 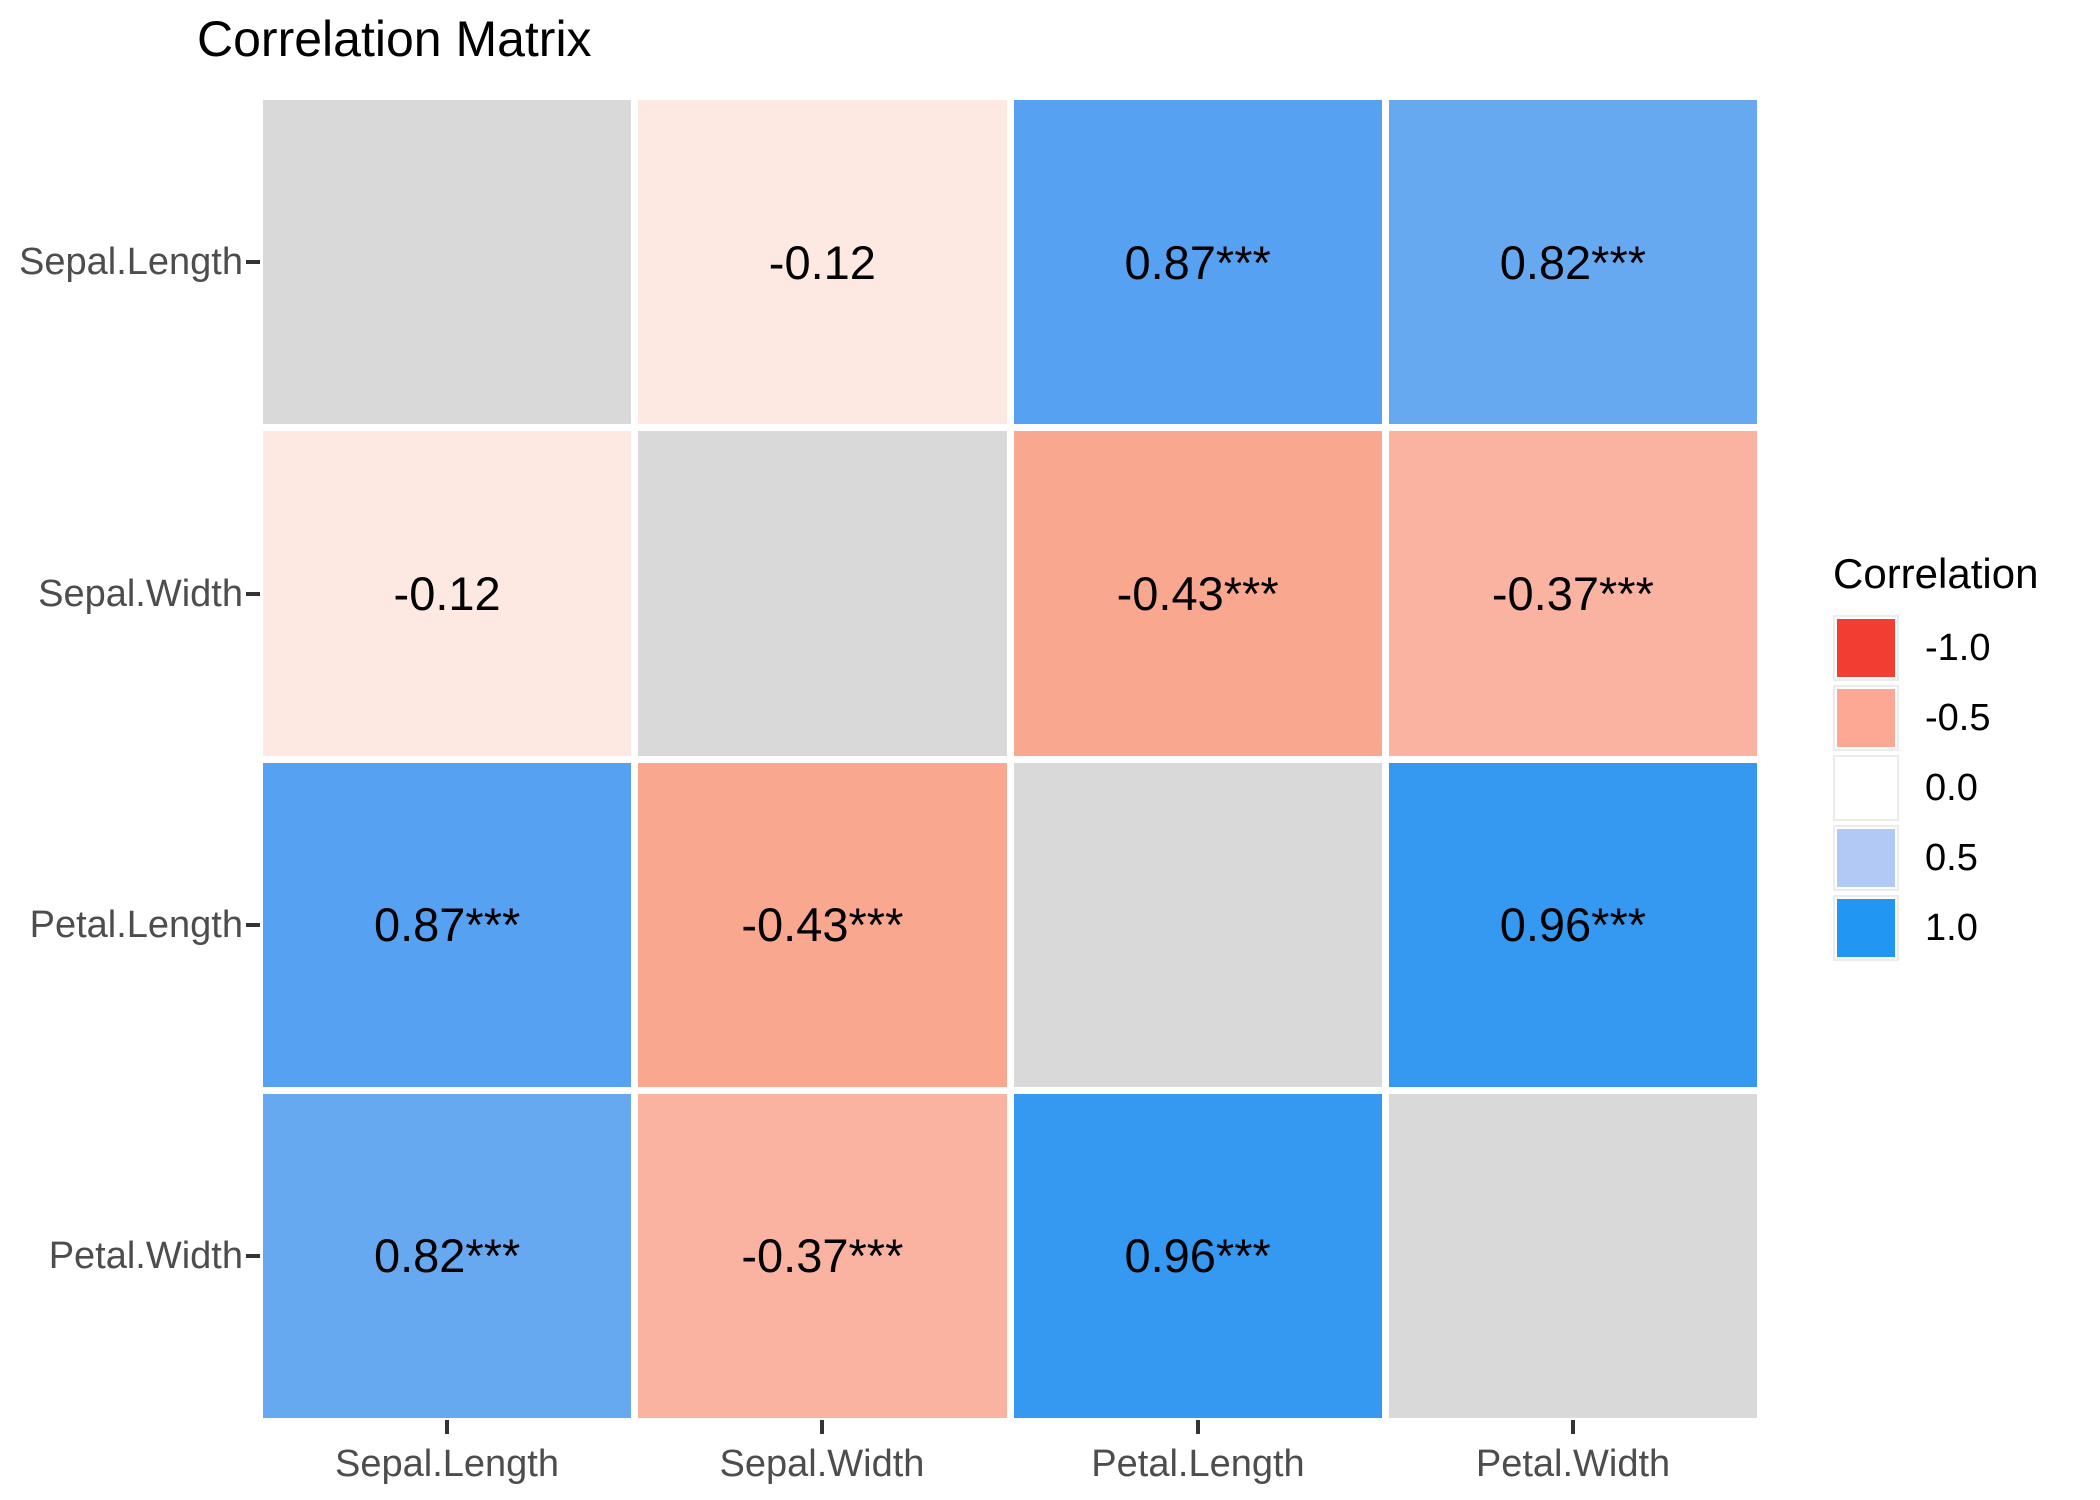 I want to click on x-axis-label: Sepal.Length, so click(x=447, y=1464).